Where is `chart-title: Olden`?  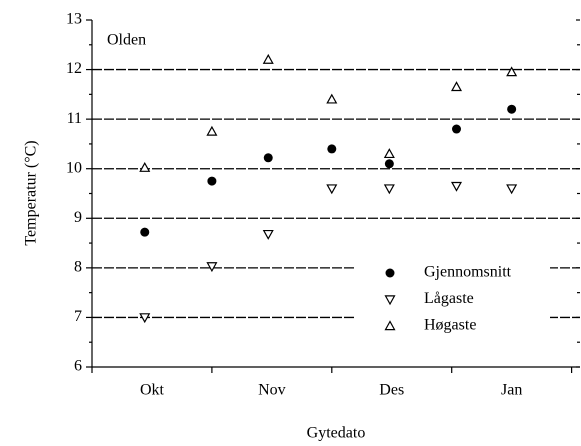 chart-title: Olden is located at coordinates (126, 40).